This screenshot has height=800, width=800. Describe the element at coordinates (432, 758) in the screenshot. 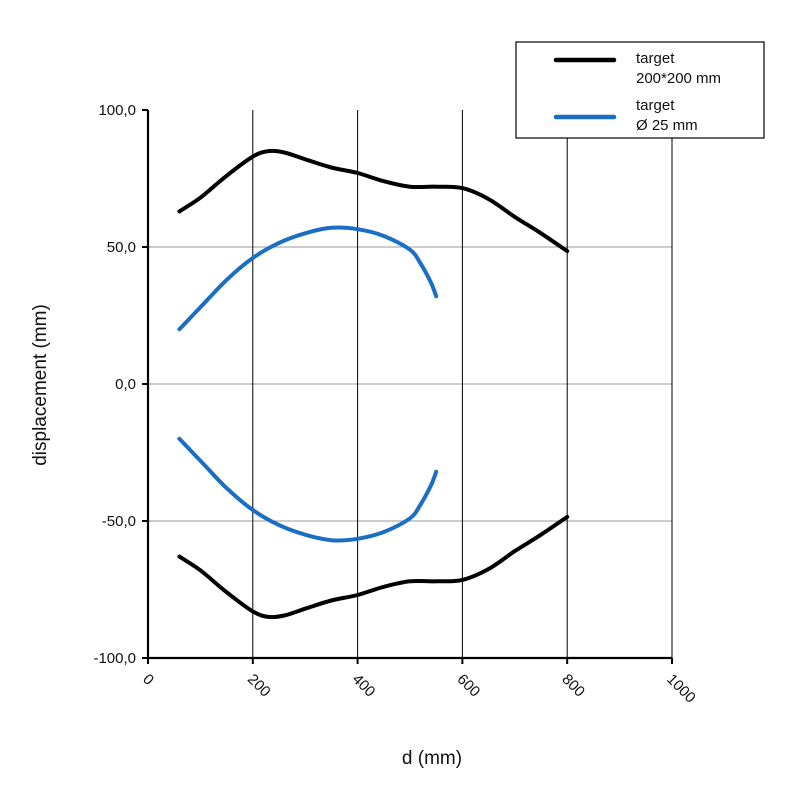

I see `x-axis-title: d (mm)` at that location.